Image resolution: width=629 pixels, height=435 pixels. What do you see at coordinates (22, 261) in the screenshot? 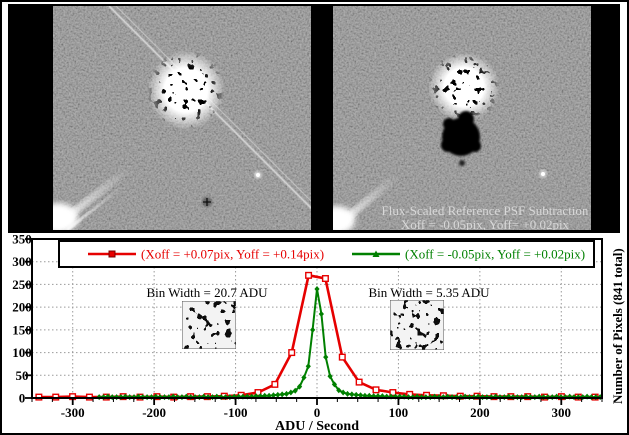
I see `y-tick-label: 300` at bounding box center [22, 261].